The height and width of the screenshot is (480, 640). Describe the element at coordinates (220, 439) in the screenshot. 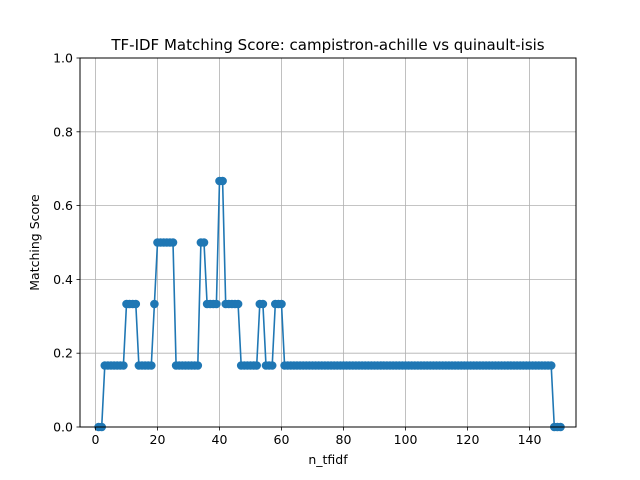

I see `x-tick-label: 40` at that location.